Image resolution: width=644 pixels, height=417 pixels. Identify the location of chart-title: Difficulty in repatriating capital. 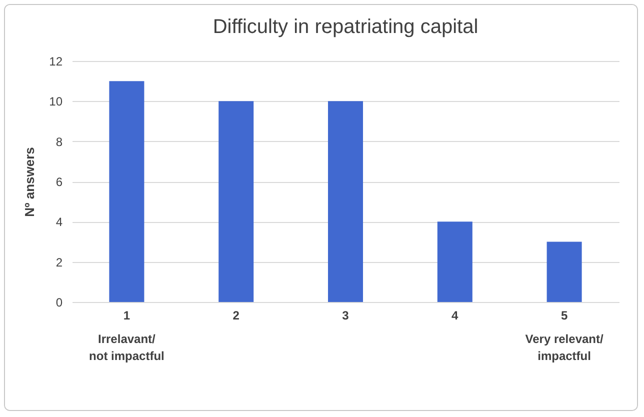
(345, 27).